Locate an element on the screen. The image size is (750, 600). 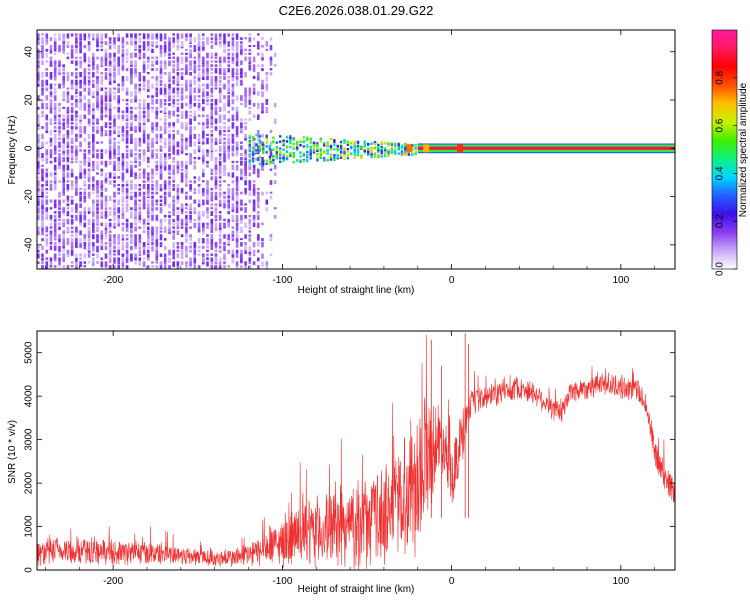
y-tick-label: 0 is located at coordinates (29, 570).